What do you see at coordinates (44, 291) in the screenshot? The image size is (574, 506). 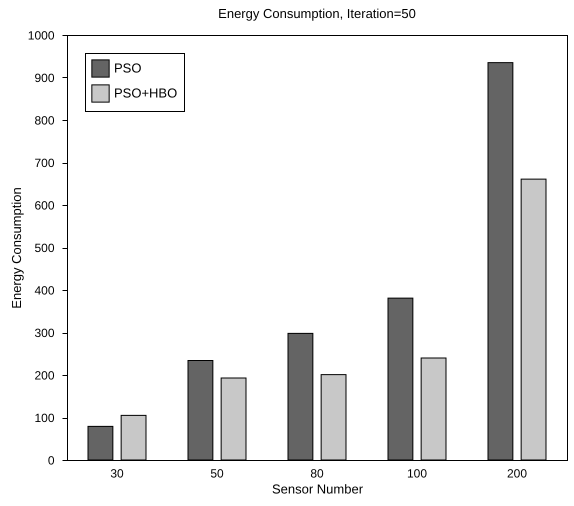 I see `y-tick-label: 400` at bounding box center [44, 291].